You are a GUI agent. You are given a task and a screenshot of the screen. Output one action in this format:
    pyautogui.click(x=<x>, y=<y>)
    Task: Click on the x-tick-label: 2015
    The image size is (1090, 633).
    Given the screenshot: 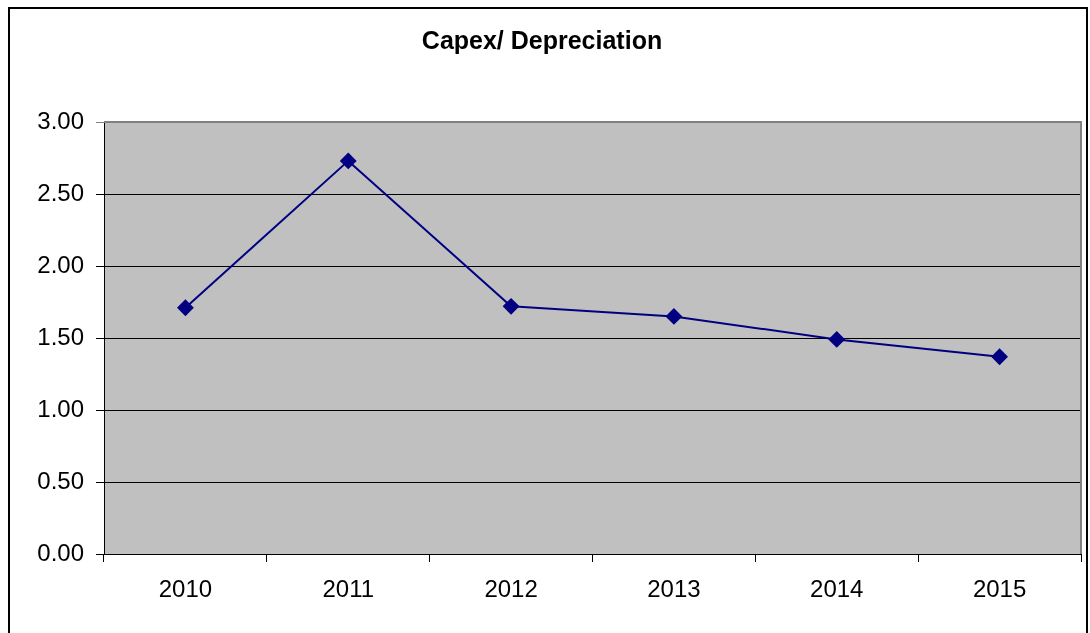 What is the action you would take?
    pyautogui.click(x=999, y=589)
    